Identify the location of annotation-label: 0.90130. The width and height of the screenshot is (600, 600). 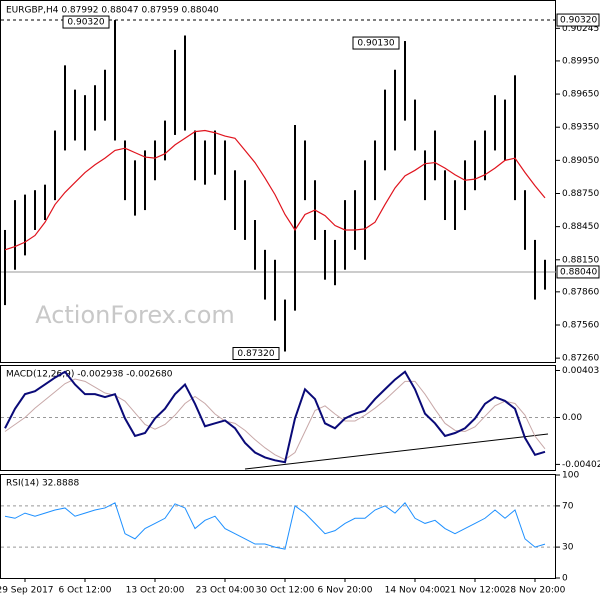
(375, 44).